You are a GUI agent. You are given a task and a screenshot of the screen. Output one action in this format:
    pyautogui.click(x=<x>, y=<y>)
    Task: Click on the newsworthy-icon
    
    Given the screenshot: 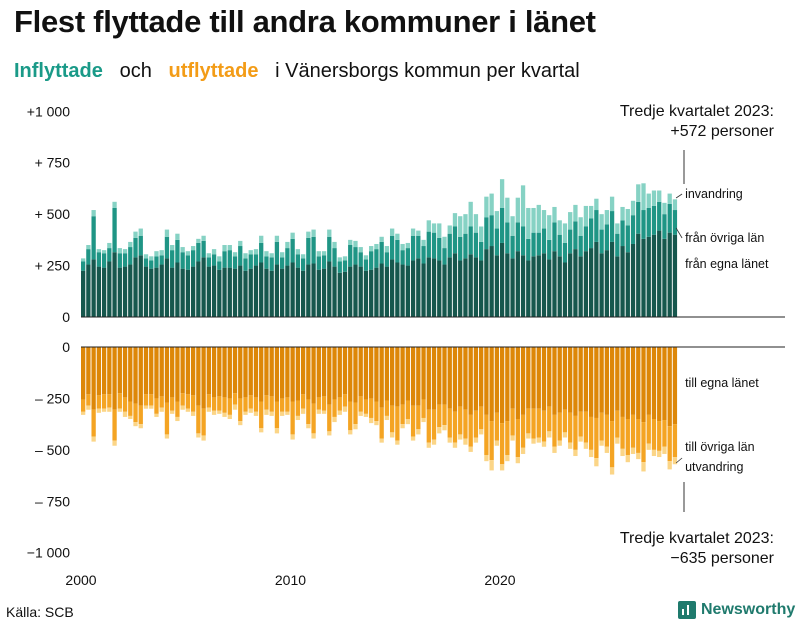 What is the action you would take?
    pyautogui.click(x=687, y=610)
    